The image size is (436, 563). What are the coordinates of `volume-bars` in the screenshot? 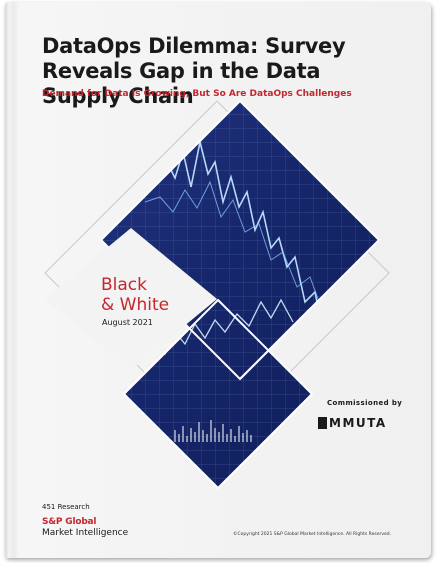 It's located at (213, 431).